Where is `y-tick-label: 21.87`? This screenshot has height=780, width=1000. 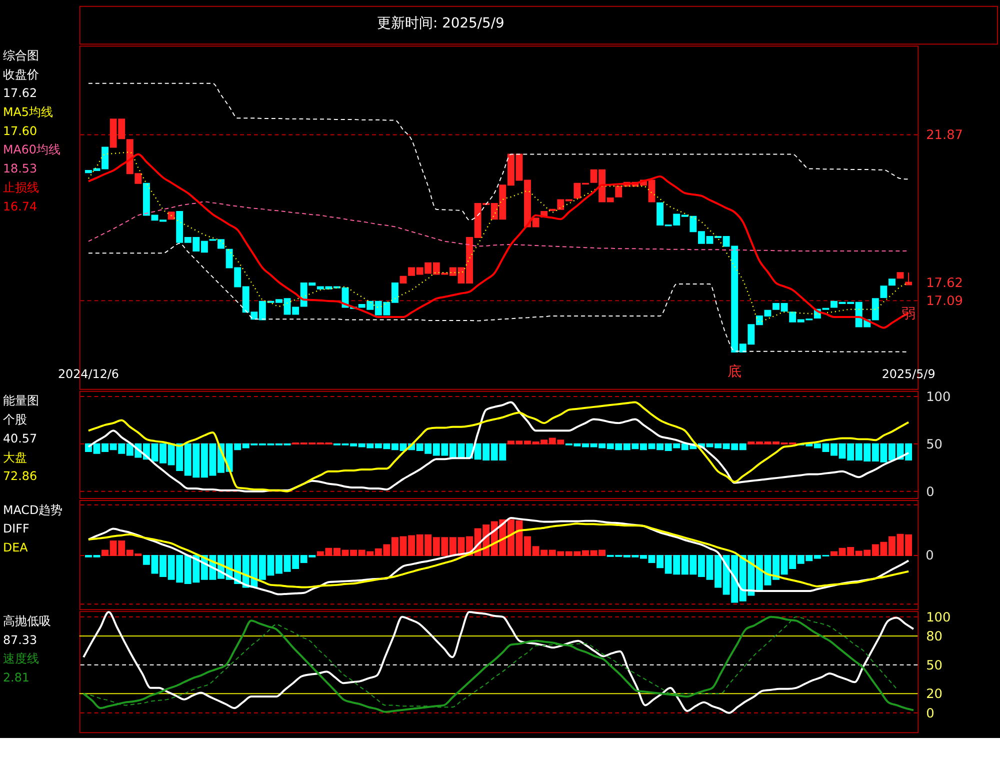
y-tick-label: 21.87 is located at coordinates (944, 136).